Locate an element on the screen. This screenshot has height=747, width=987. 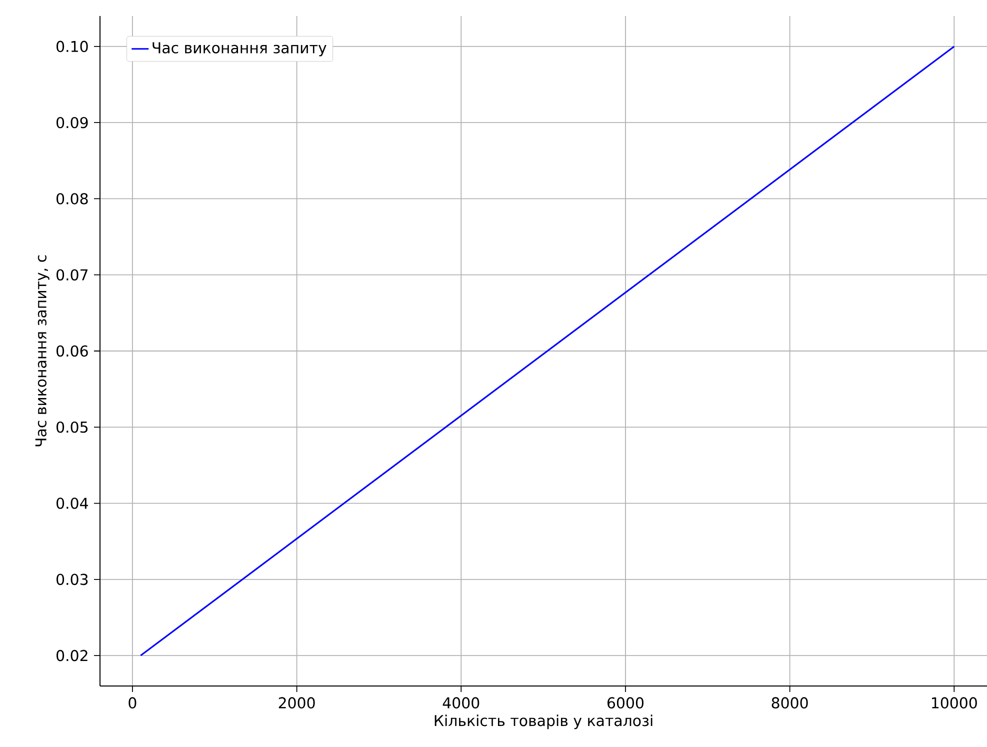
y-tick-label: 0.07 is located at coordinates (72, 275).